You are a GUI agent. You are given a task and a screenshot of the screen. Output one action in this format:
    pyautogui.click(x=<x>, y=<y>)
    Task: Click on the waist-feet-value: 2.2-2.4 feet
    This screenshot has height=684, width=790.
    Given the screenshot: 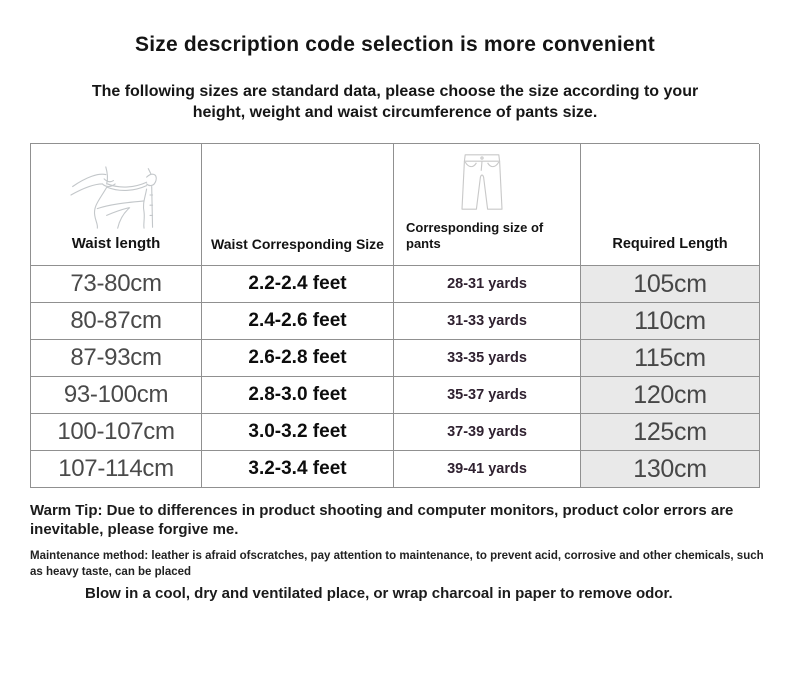 What is the action you would take?
    pyautogui.click(x=298, y=285)
    